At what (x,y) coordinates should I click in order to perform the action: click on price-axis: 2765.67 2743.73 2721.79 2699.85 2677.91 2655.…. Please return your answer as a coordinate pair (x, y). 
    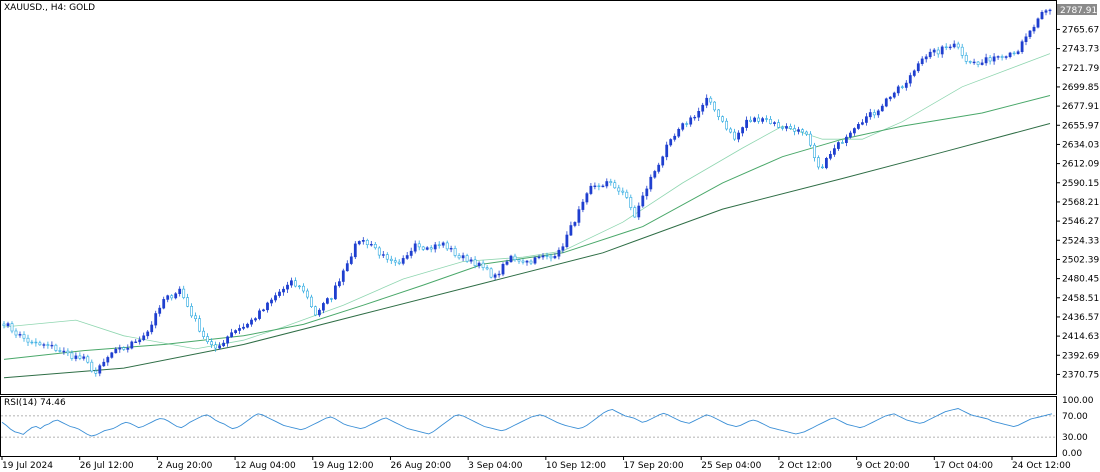
    Looking at the image, I should click on (1077, 192).